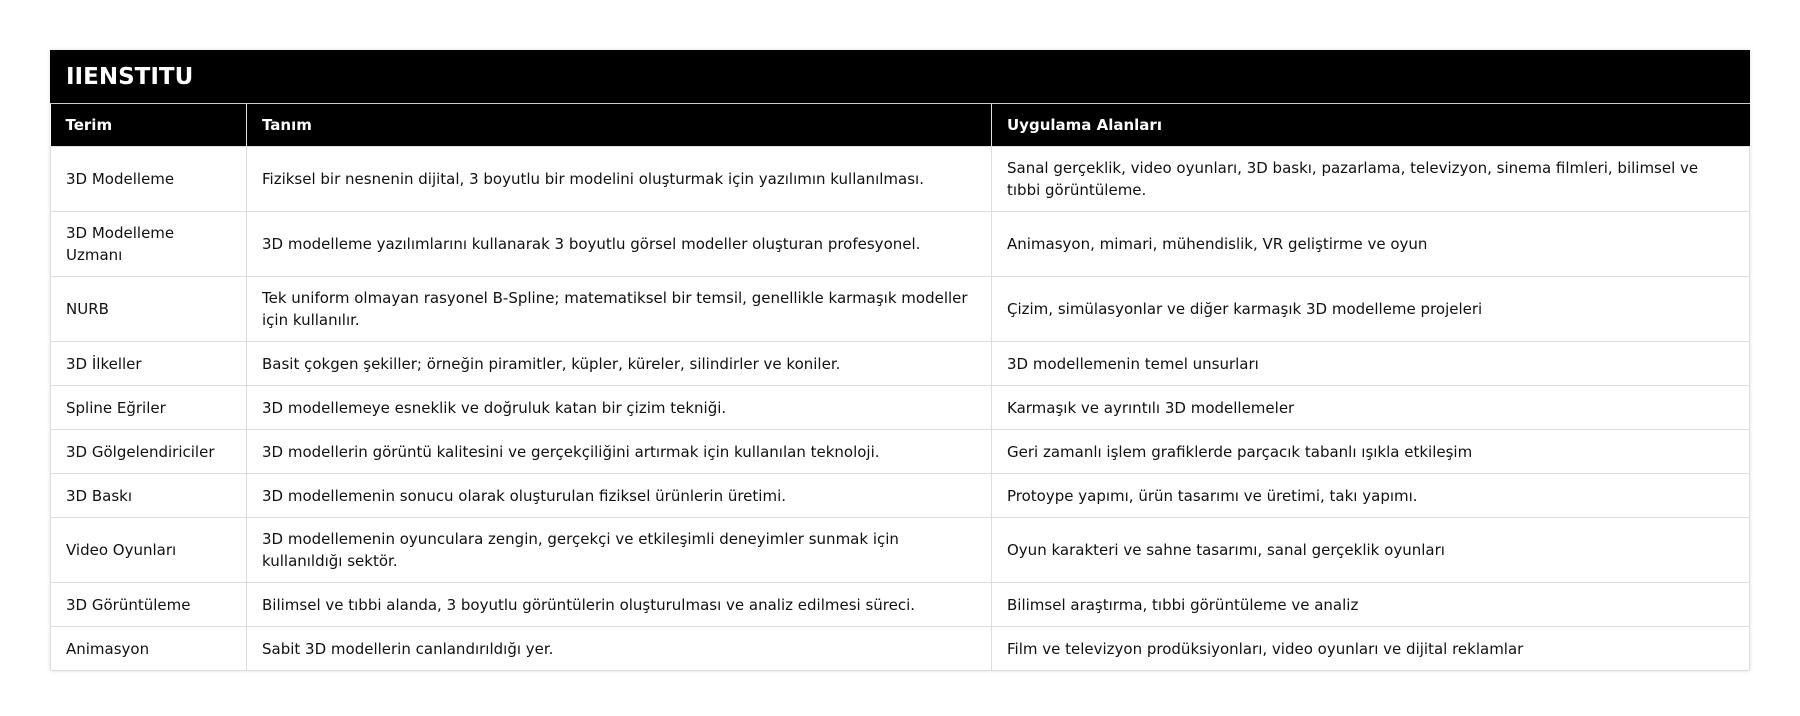  What do you see at coordinates (148, 495) in the screenshot?
I see `term-cell: 3D Baskı` at bounding box center [148, 495].